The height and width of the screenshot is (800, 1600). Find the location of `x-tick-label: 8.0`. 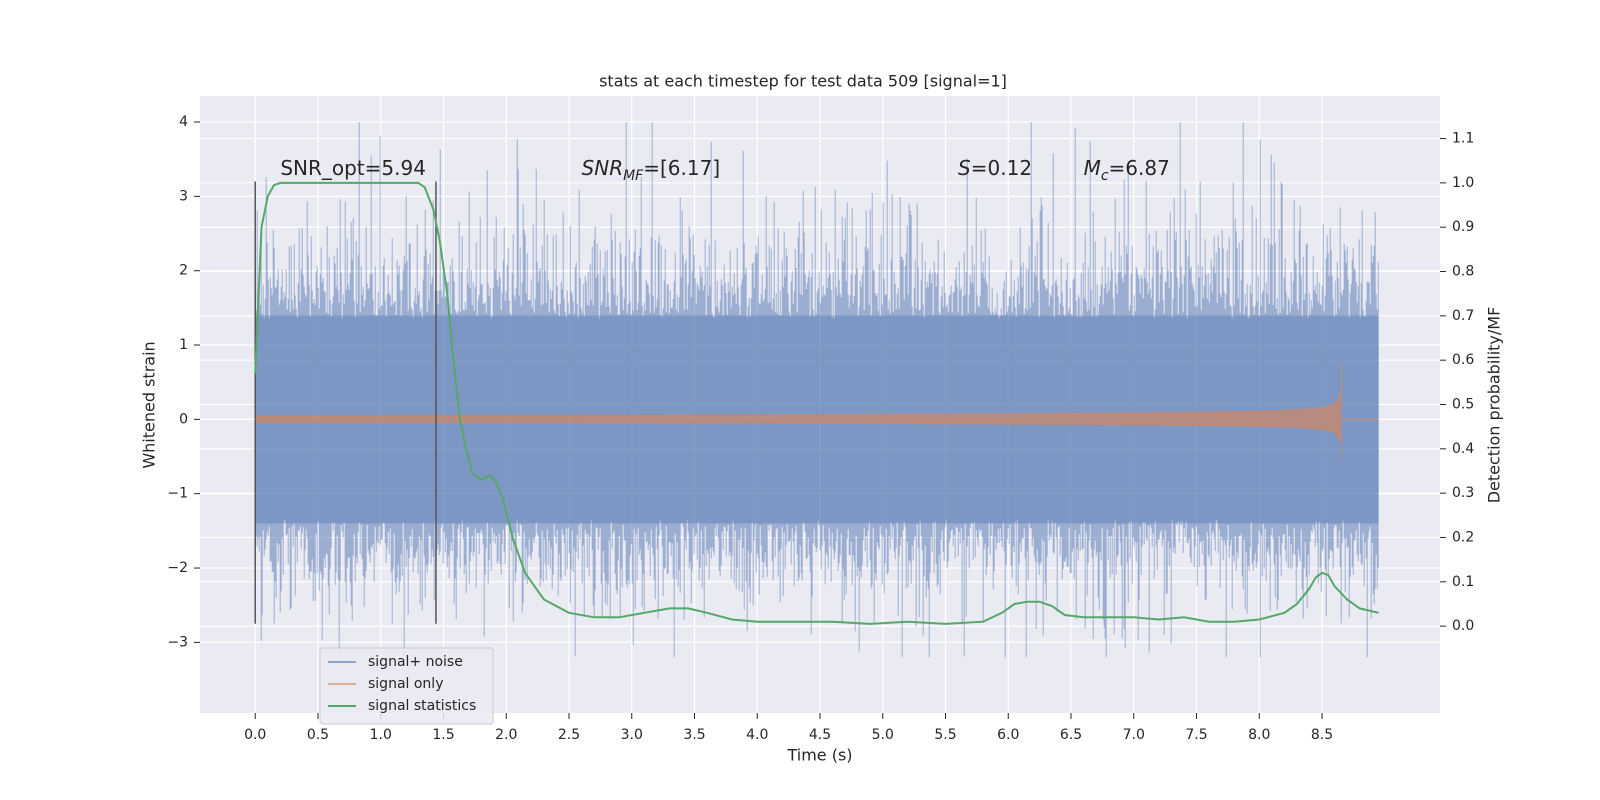

x-tick-label: 8.0 is located at coordinates (1259, 735).